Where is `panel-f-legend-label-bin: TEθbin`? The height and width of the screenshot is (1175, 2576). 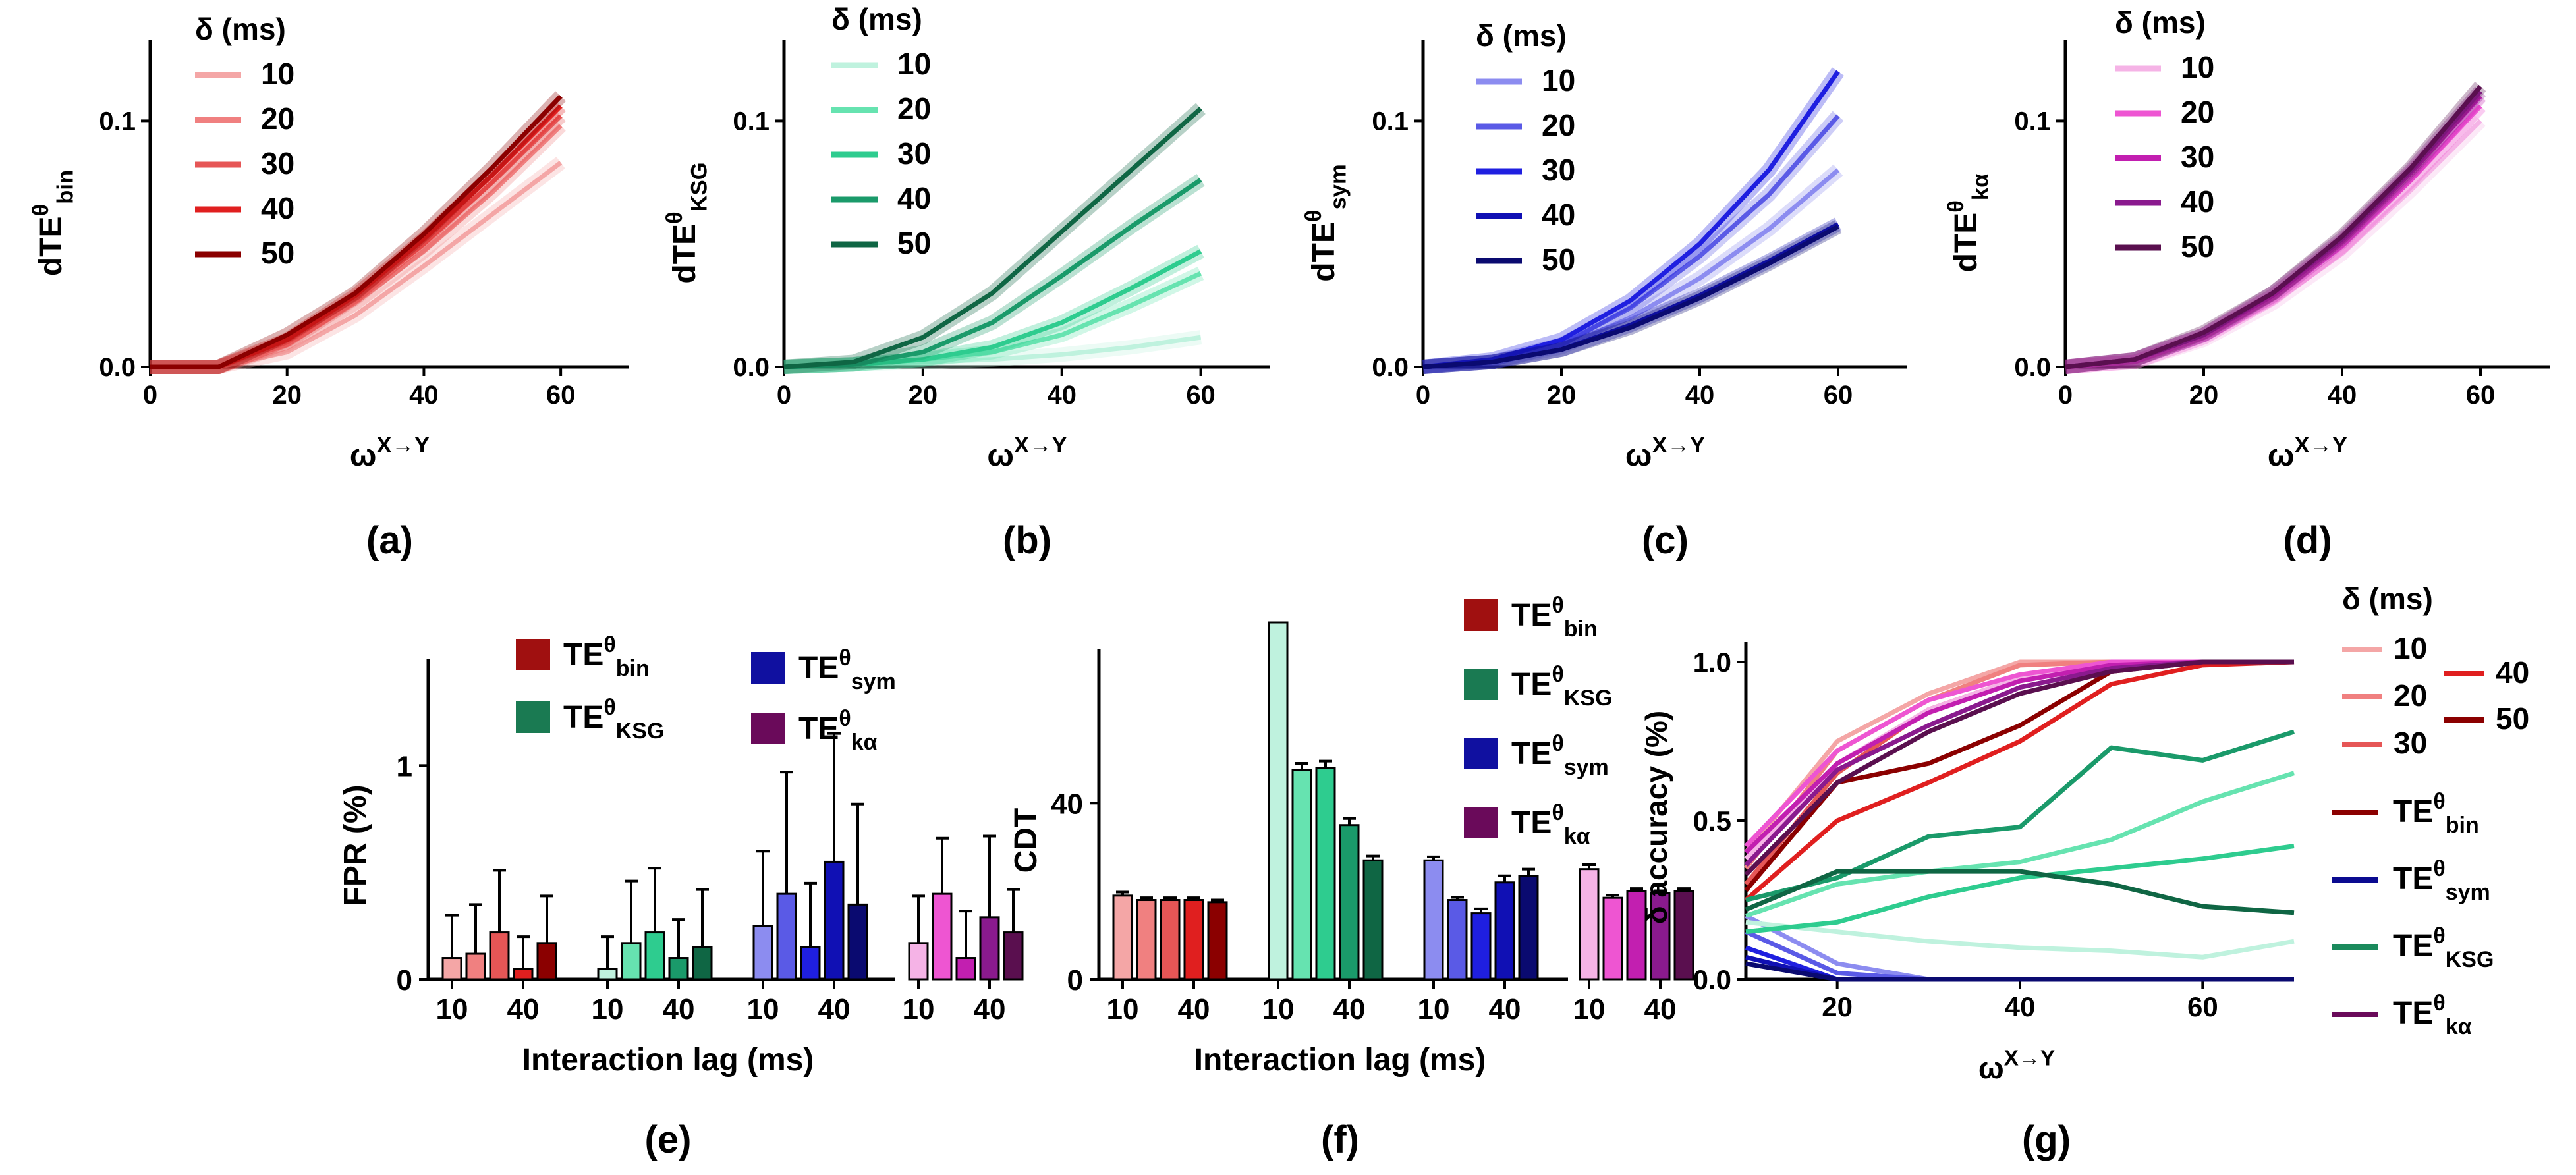
panel-f-legend-label-bin: TEθbin is located at coordinates (1554, 617).